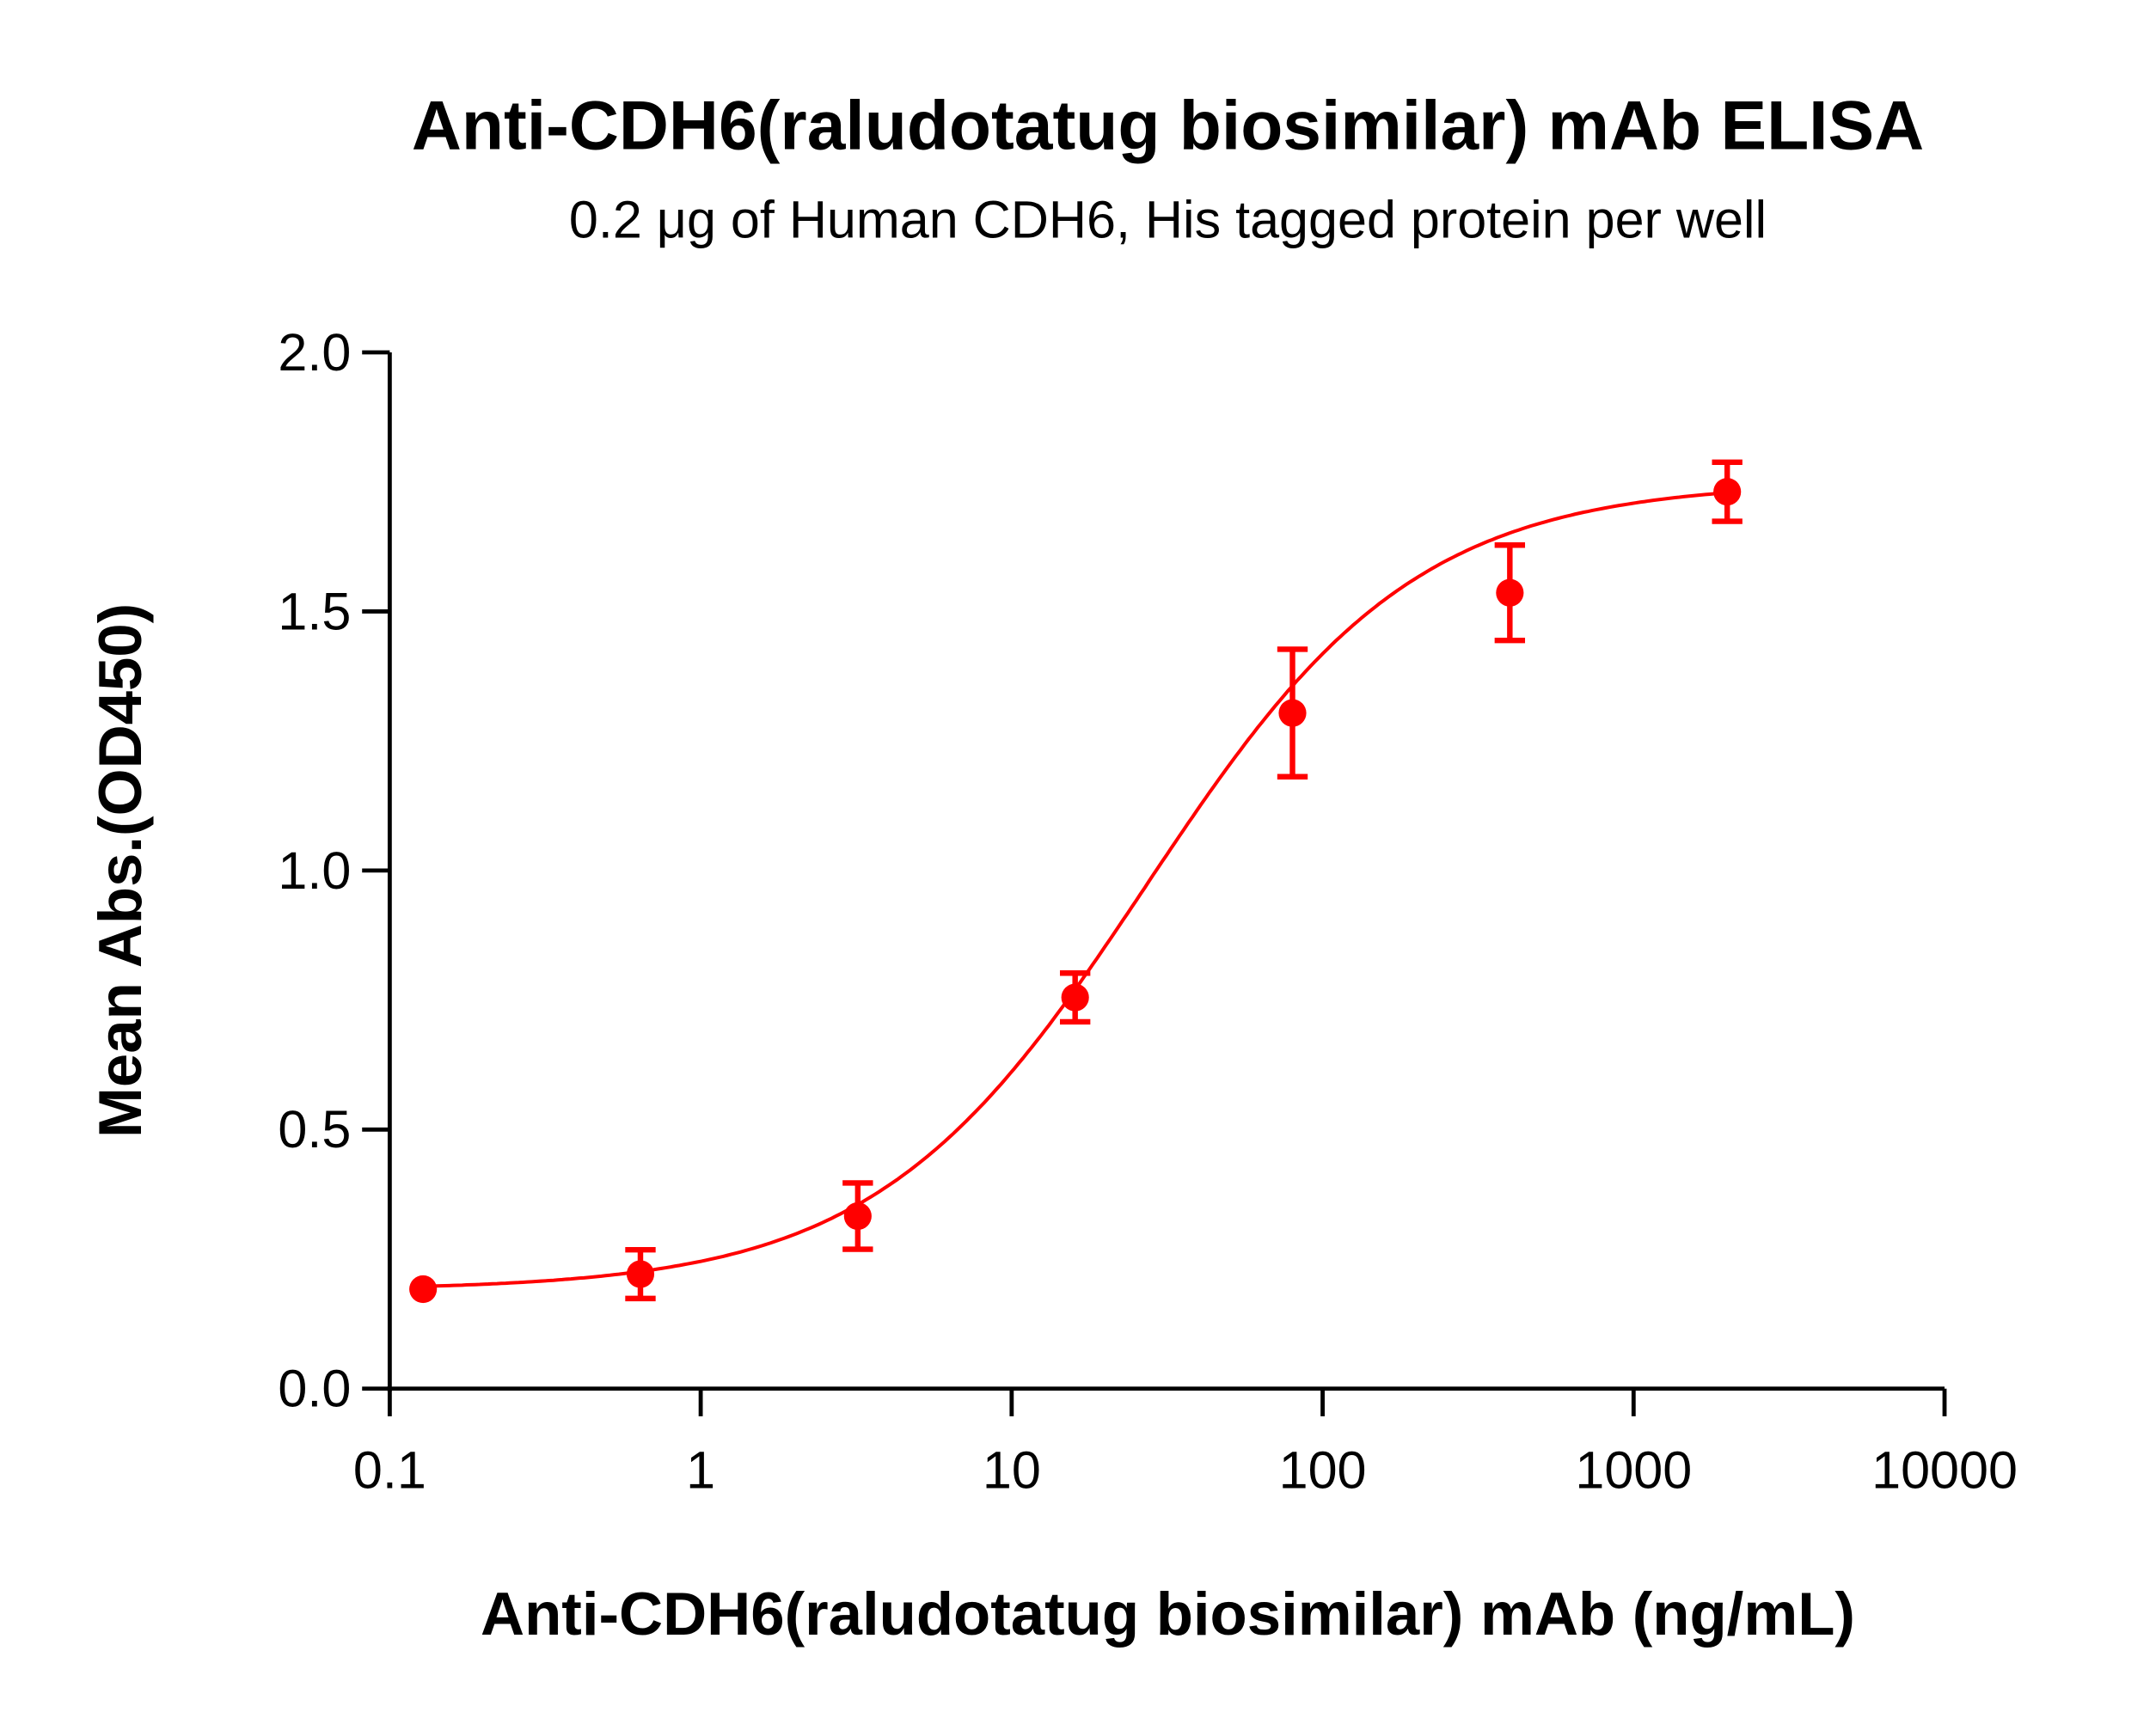  I want to click on x-tick-label: 10000, so click(1945, 1470).